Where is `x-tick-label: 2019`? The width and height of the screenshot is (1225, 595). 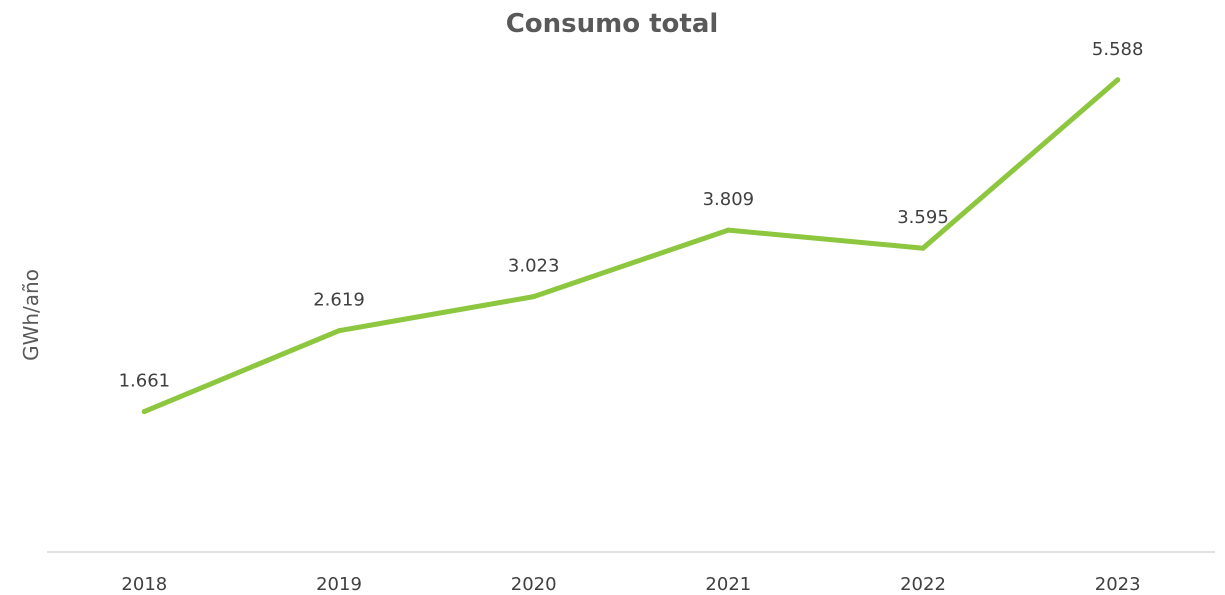 x-tick-label: 2019 is located at coordinates (339, 584).